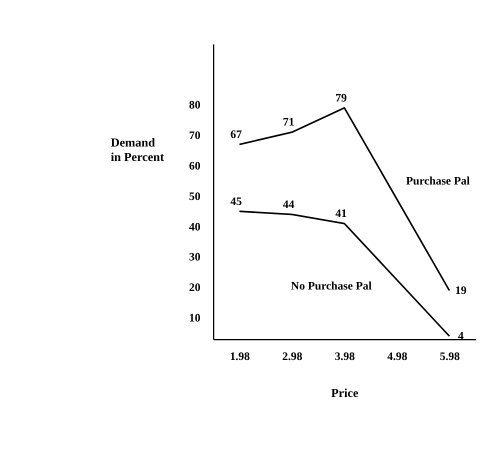  What do you see at coordinates (331, 286) in the screenshot?
I see `series-label: No Purchase Pal` at bounding box center [331, 286].